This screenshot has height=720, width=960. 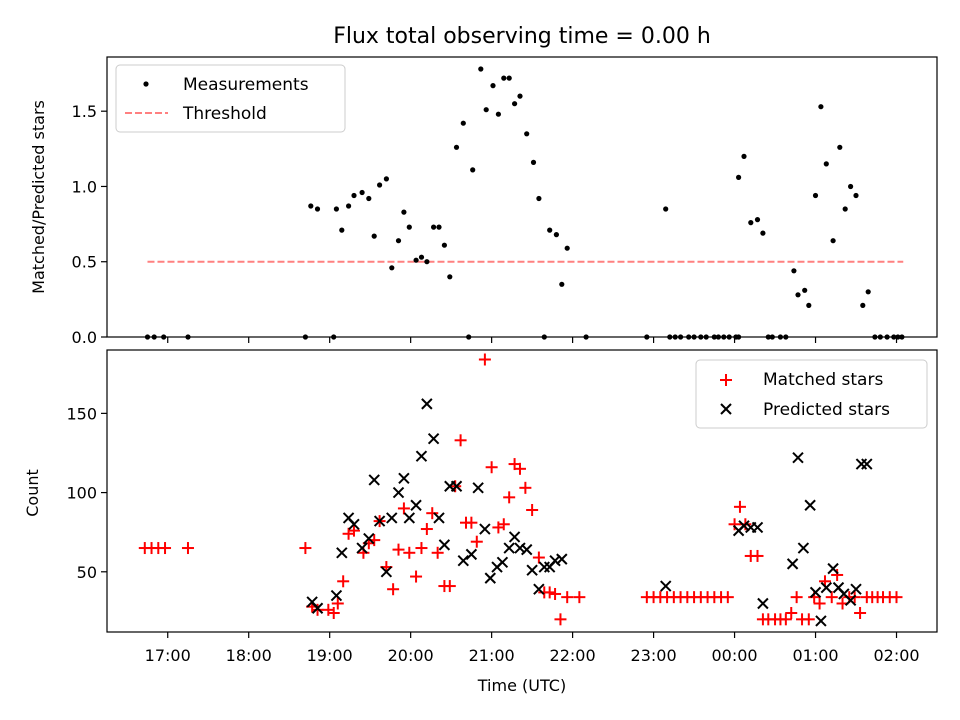 I want to click on count-legend: Matched stars Predicted stars, so click(x=811, y=394).